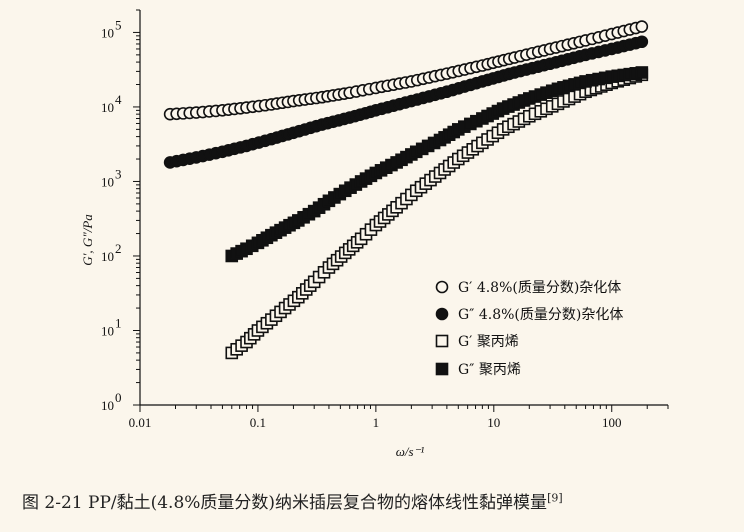  Describe the element at coordinates (118, 173) in the screenshot. I see `y-tick-exponent: 3` at that location.